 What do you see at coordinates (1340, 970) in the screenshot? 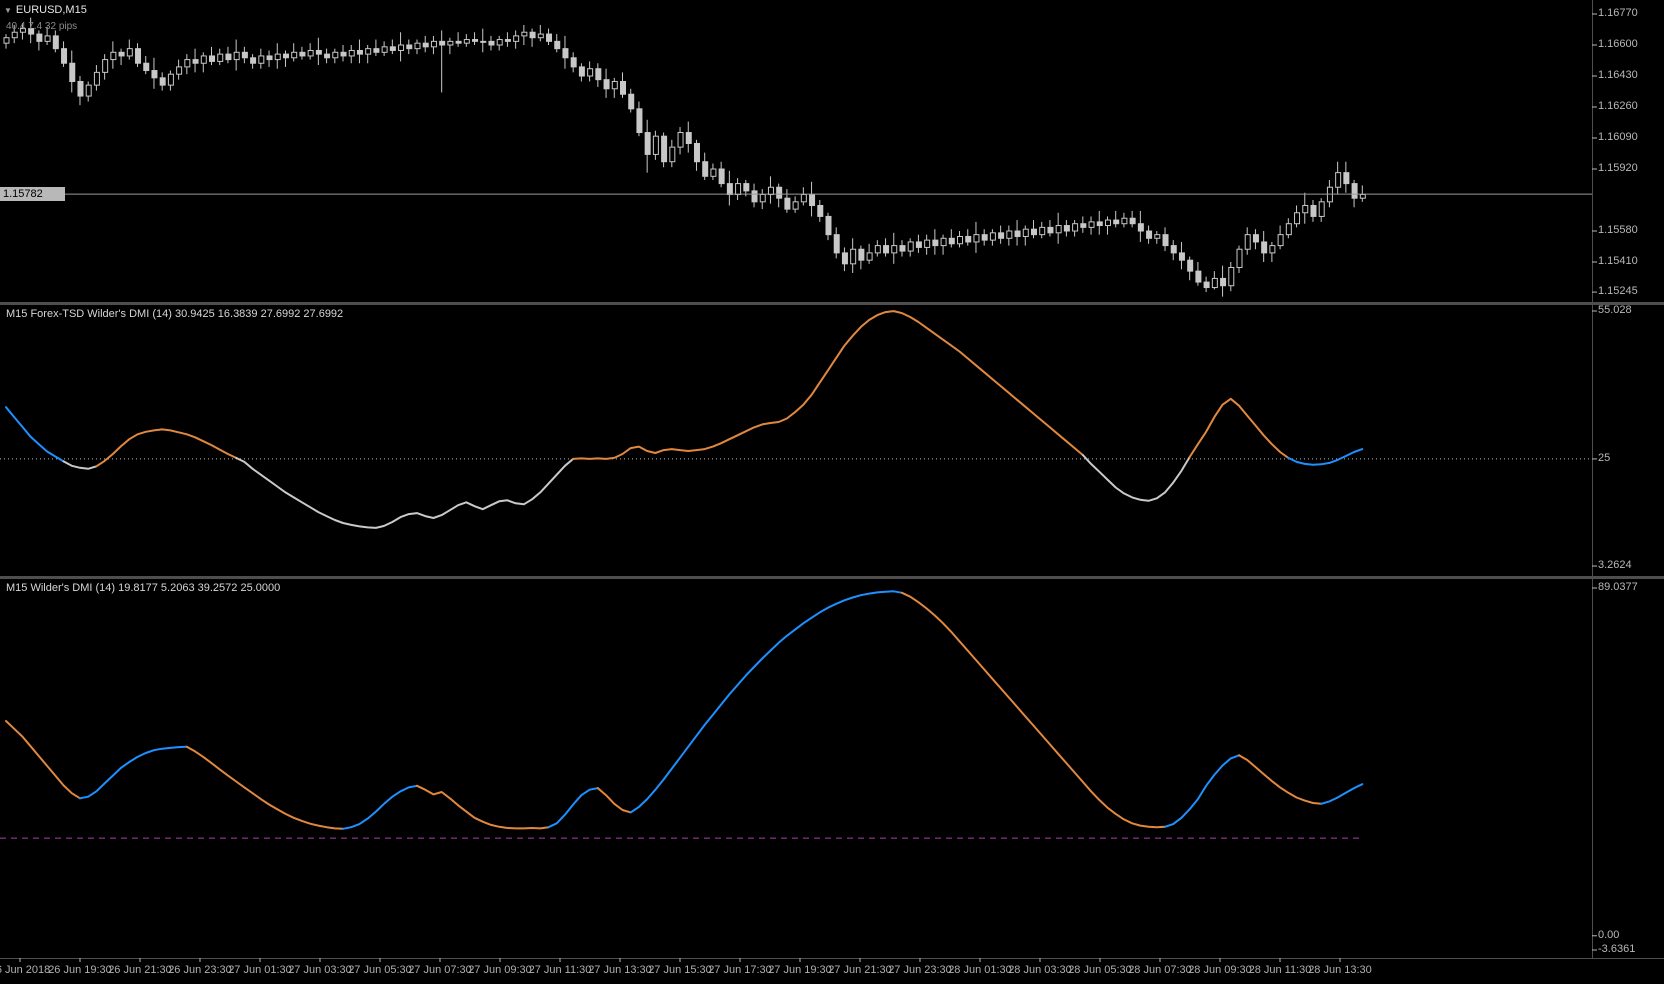
I see `time-tick-label: 28 Jun 13:30` at bounding box center [1340, 970].